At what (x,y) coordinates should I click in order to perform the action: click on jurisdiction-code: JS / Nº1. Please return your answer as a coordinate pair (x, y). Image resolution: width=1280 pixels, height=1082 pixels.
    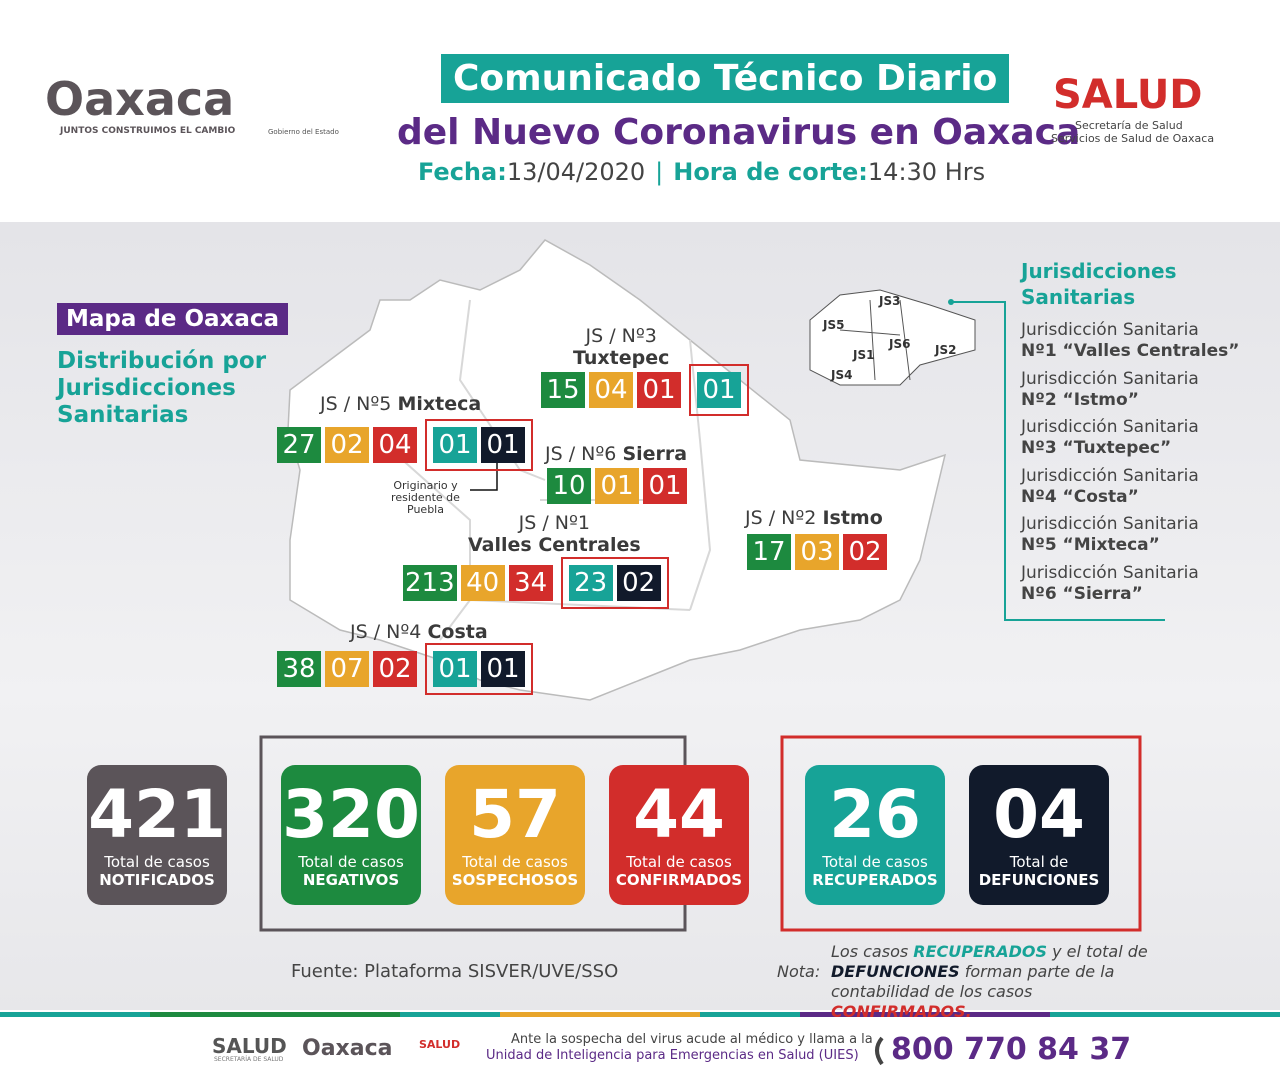
    Looking at the image, I should click on (554, 523).